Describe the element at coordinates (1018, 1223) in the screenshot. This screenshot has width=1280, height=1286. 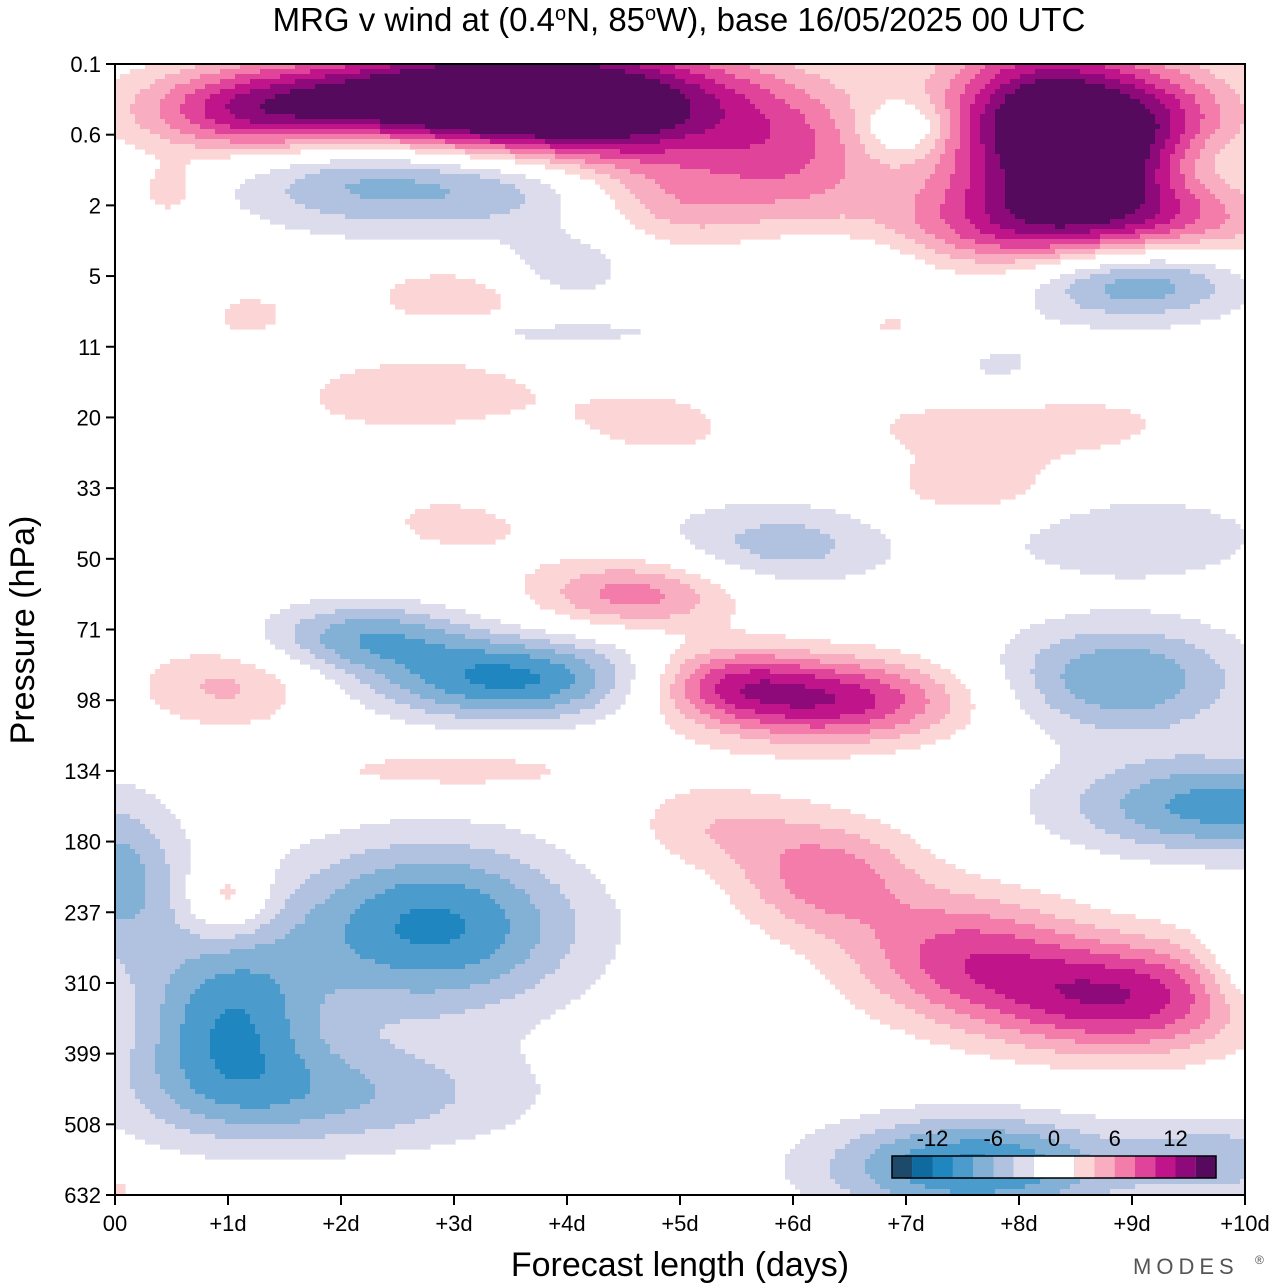
I see `x-tick-label: +8d` at that location.